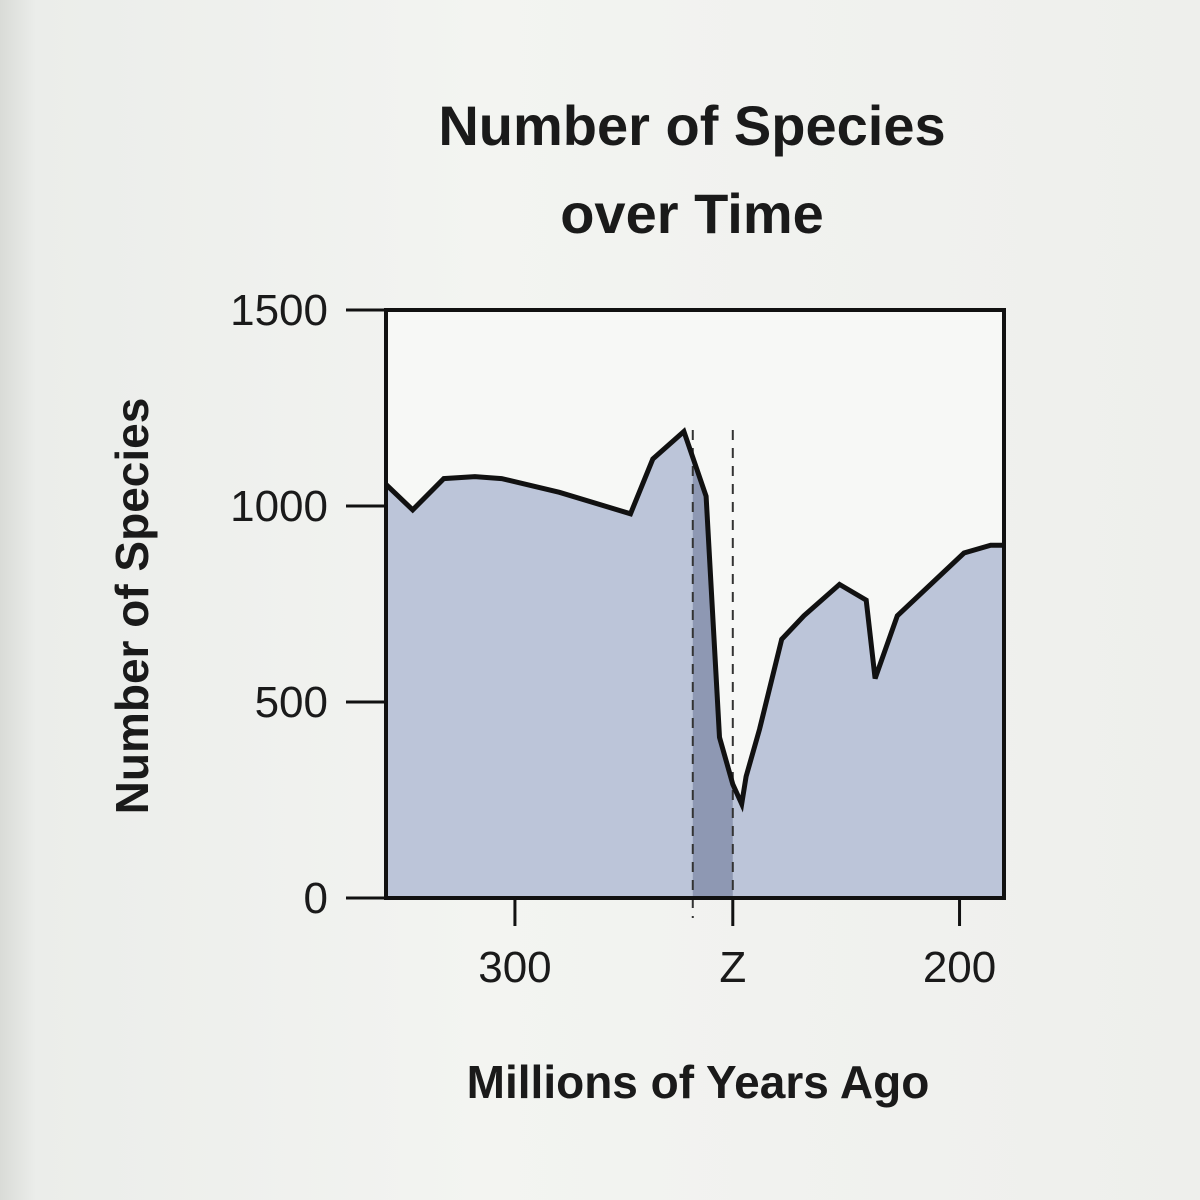 This screenshot has height=1200, width=1200. What do you see at coordinates (279, 506) in the screenshot?
I see `y-tick-label: 1000` at bounding box center [279, 506].